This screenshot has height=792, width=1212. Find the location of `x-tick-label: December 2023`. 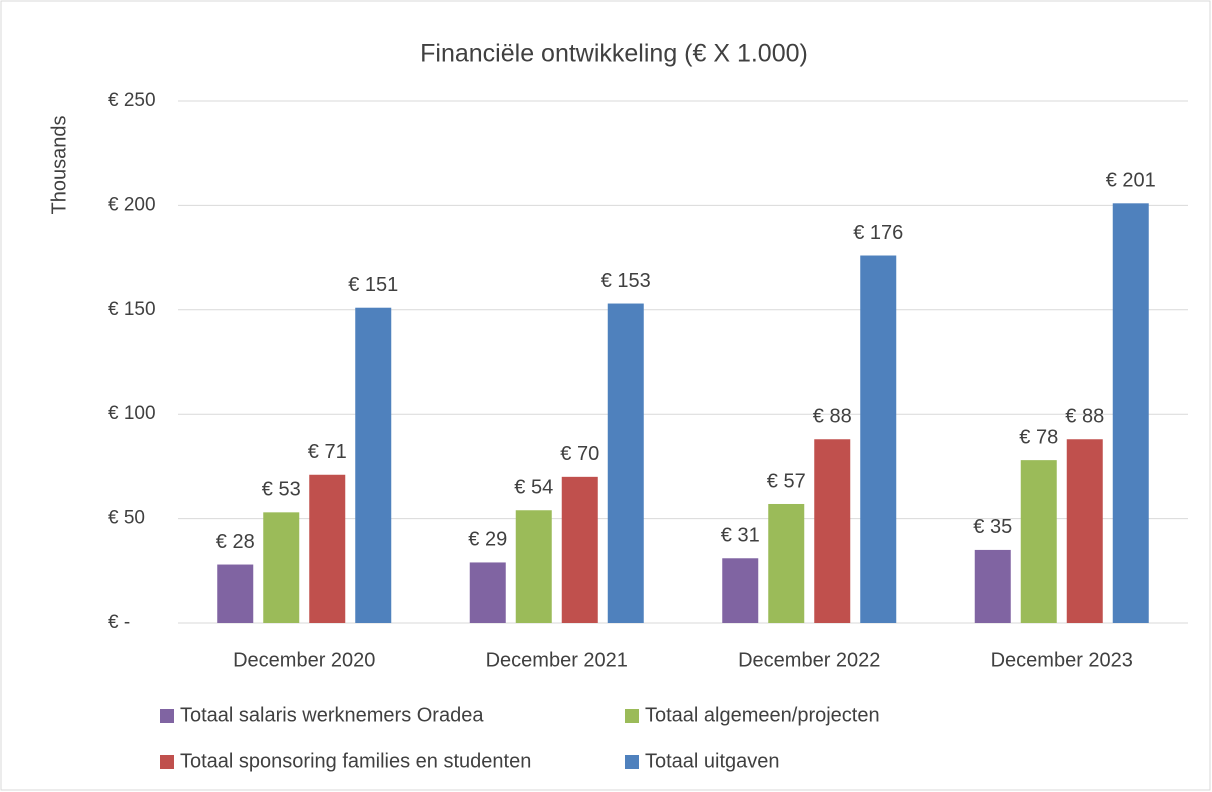

x-tick-label: December 2023 is located at coordinates (1062, 660).